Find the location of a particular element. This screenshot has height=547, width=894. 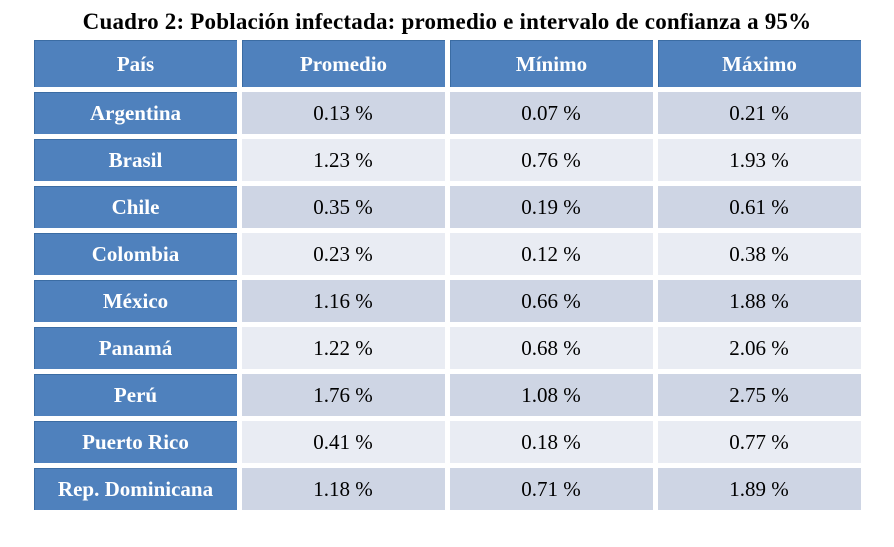

table-header: País Promedio Mínimo Máximo is located at coordinates (447, 63).